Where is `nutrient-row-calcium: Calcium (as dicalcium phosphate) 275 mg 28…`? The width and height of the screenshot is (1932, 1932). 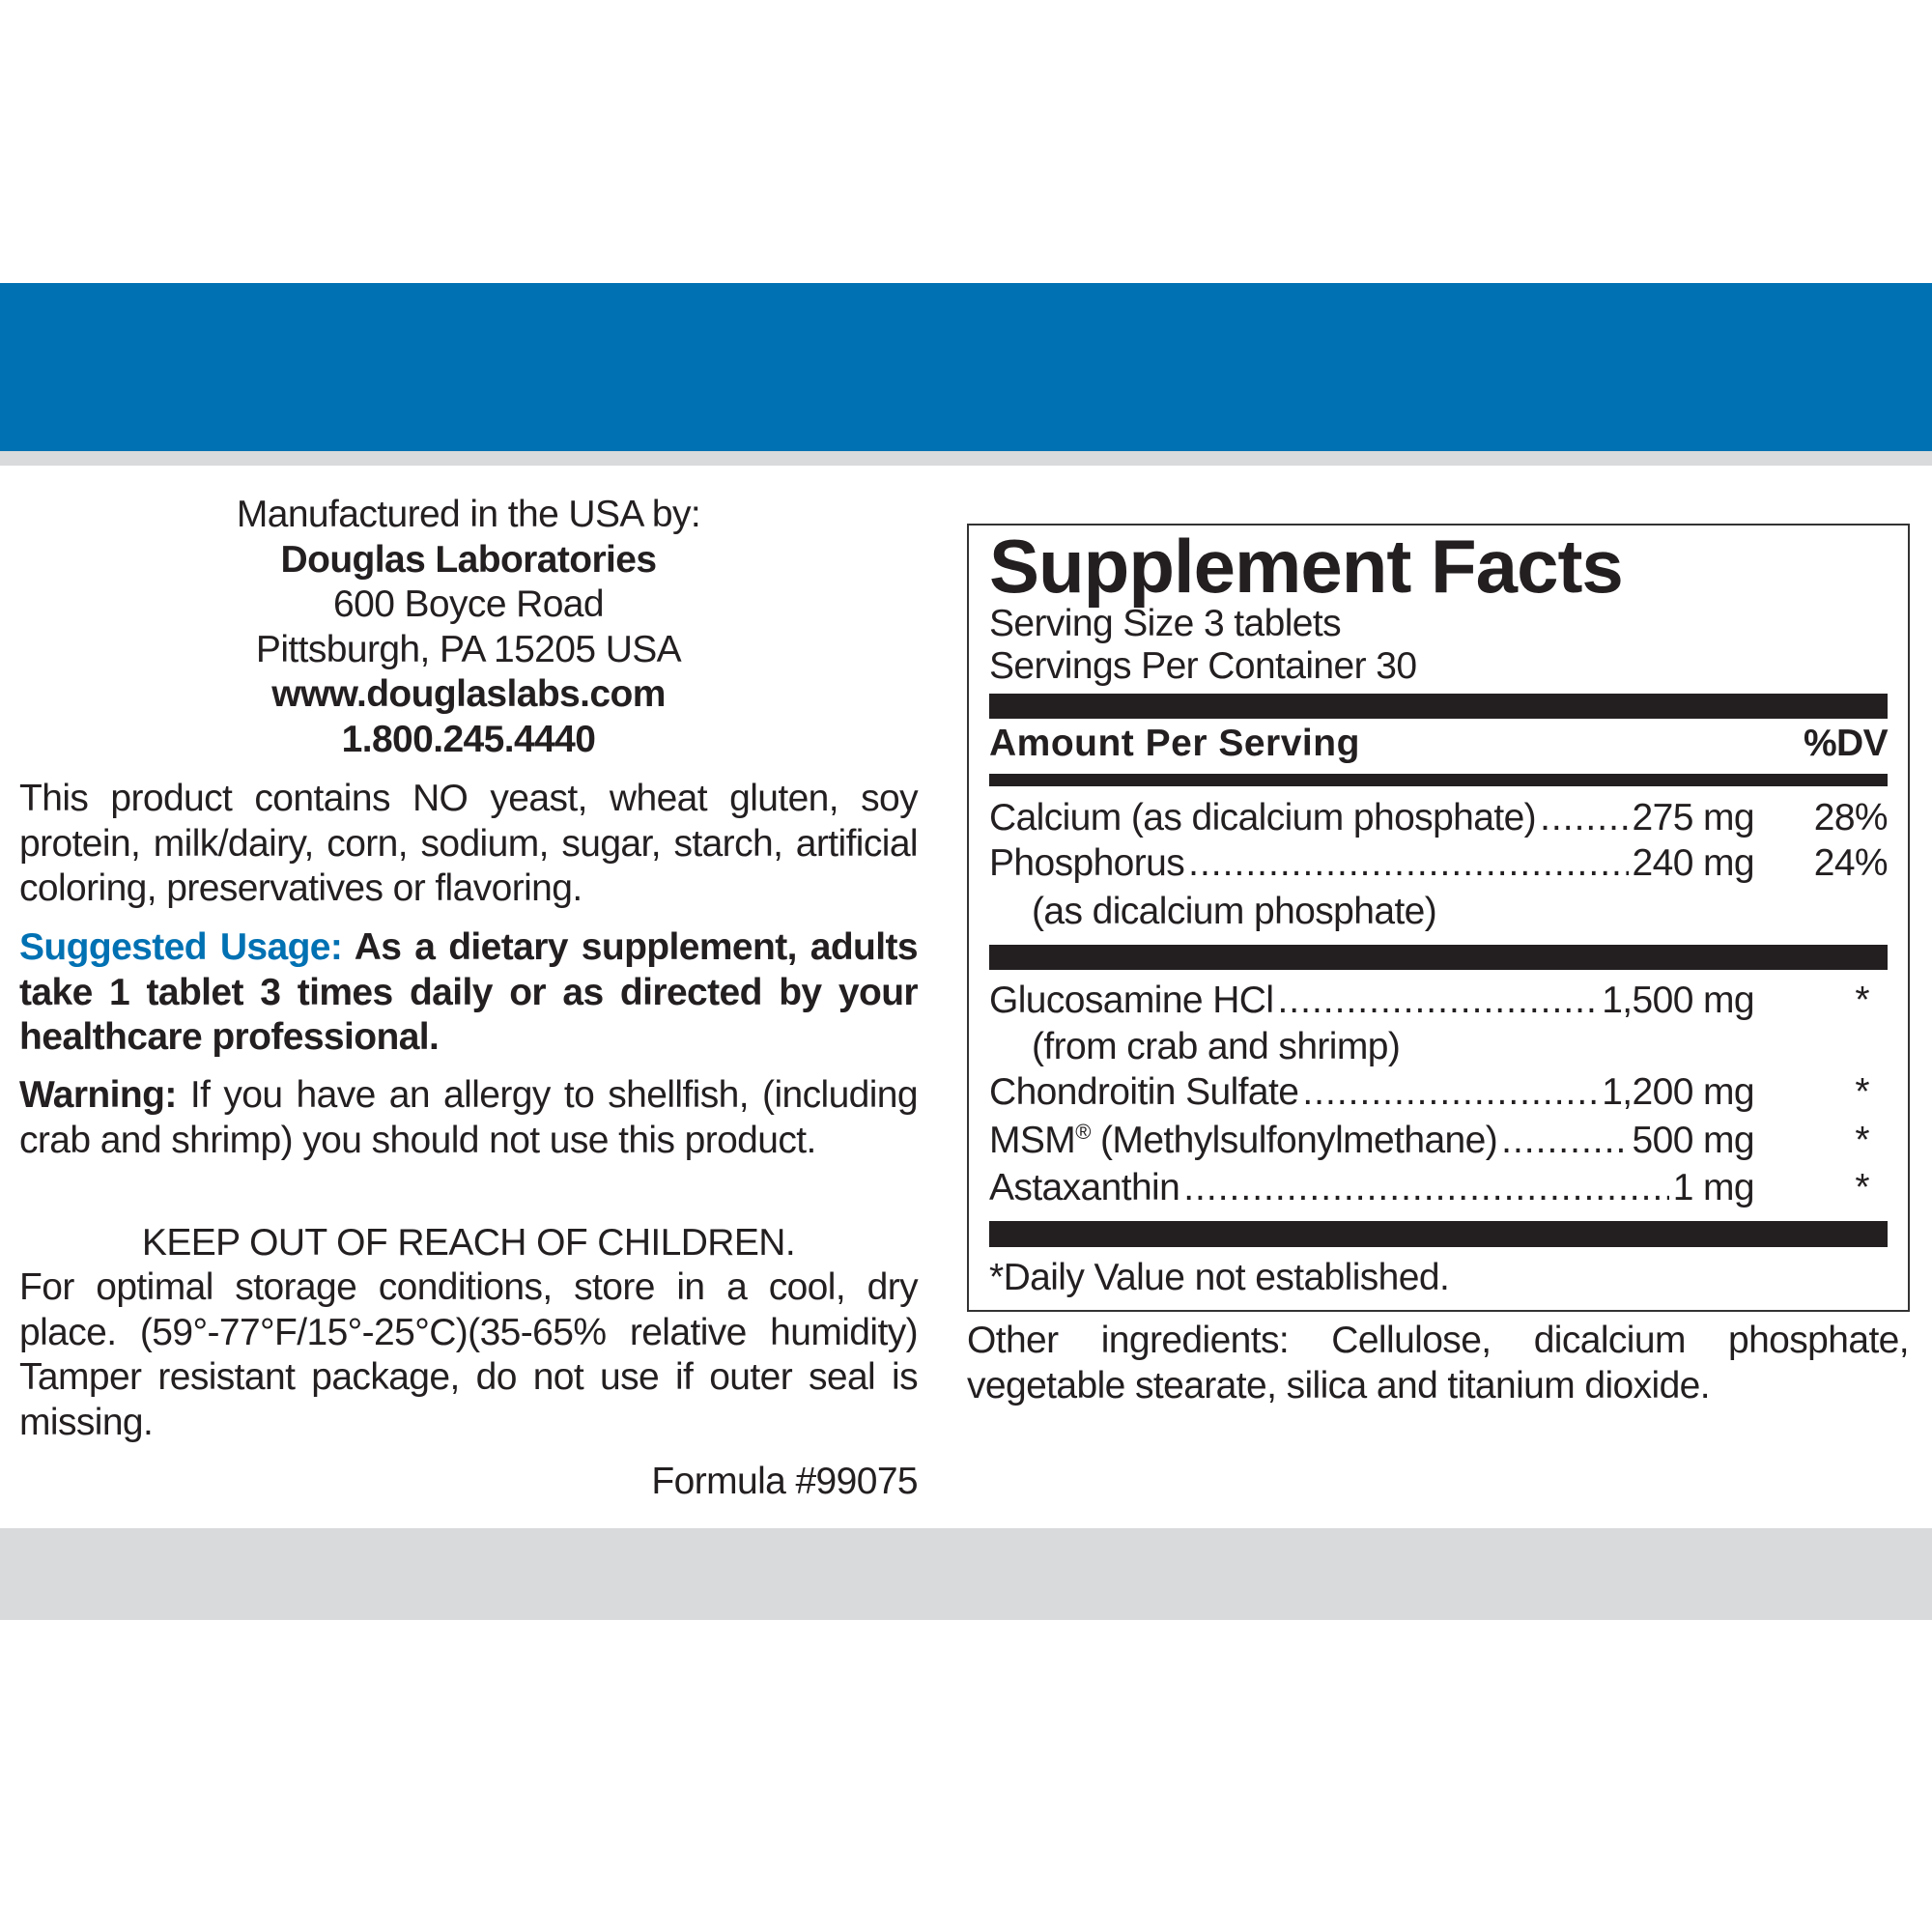 nutrient-row-calcium: Calcium (as dicalcium phosphate) 275 mg 28… is located at coordinates (1439, 818).